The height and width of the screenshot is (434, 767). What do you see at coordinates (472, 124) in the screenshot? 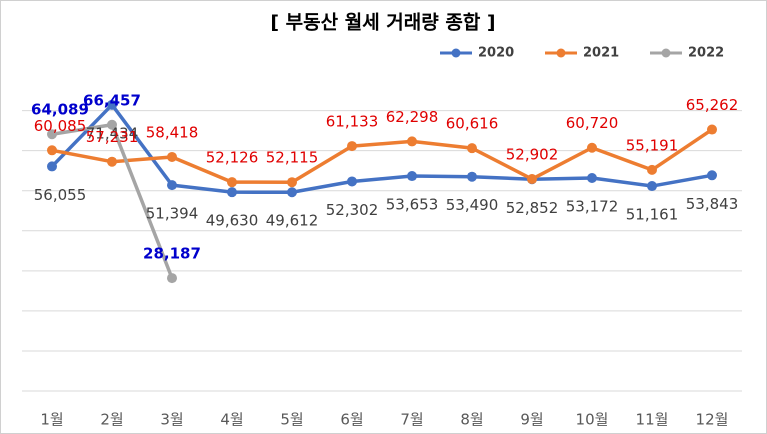
I see `data-label: 60,616` at bounding box center [472, 124].